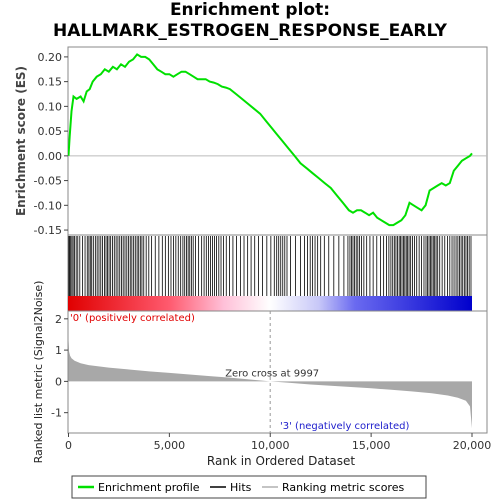  What do you see at coordinates (48, 230) in the screenshot?
I see `es-y-tick-label: -0.15` at bounding box center [48, 230].